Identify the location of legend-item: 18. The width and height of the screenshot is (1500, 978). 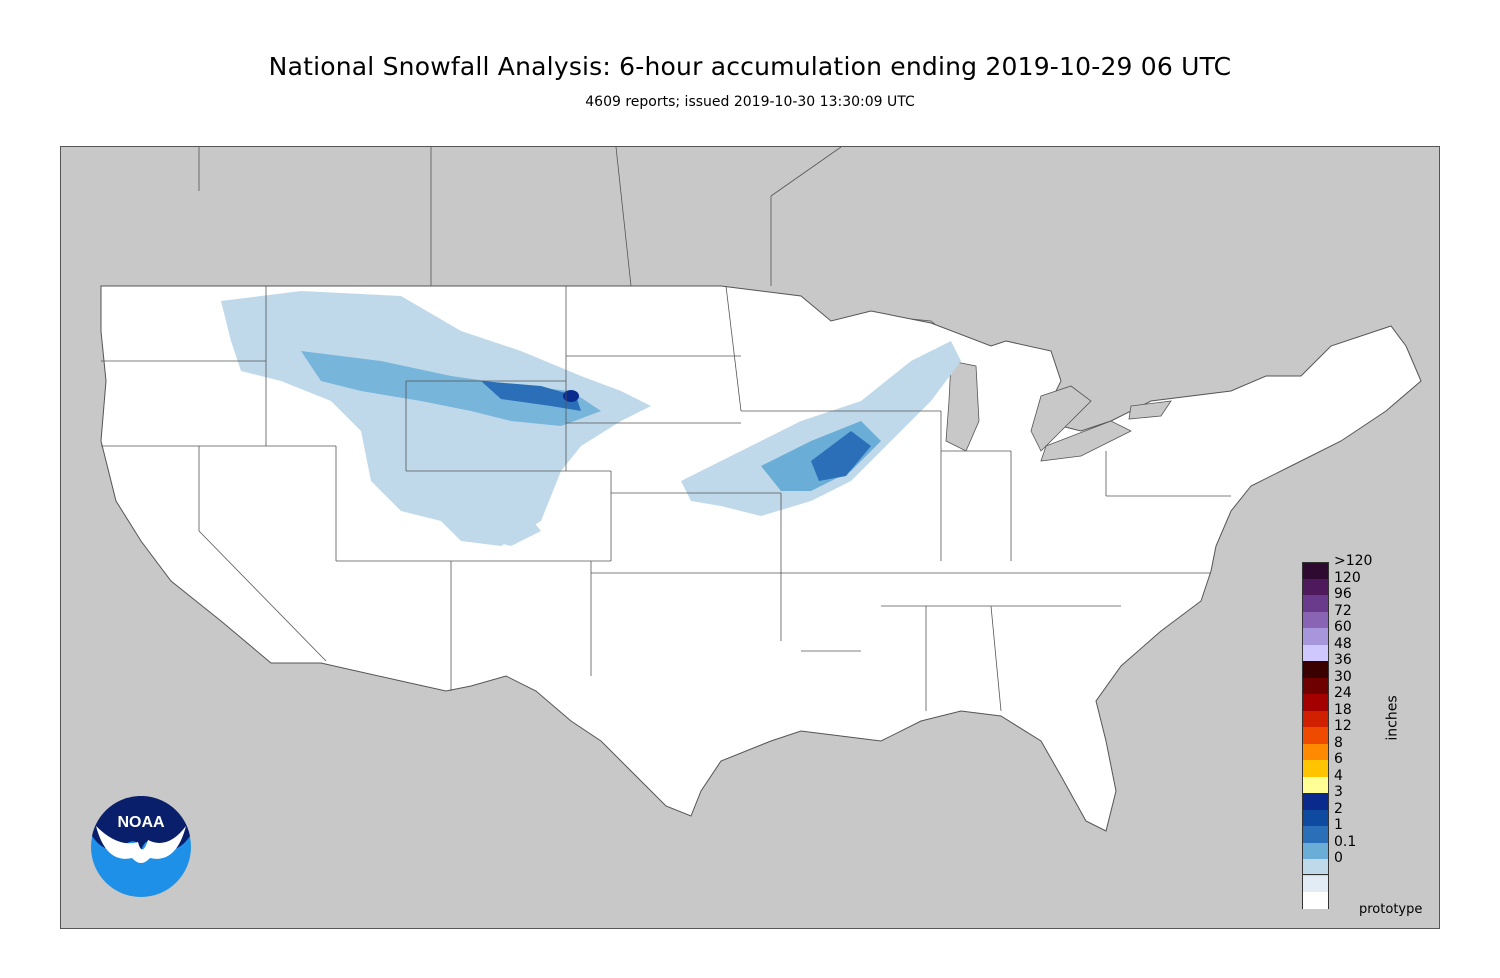
(1362, 714).